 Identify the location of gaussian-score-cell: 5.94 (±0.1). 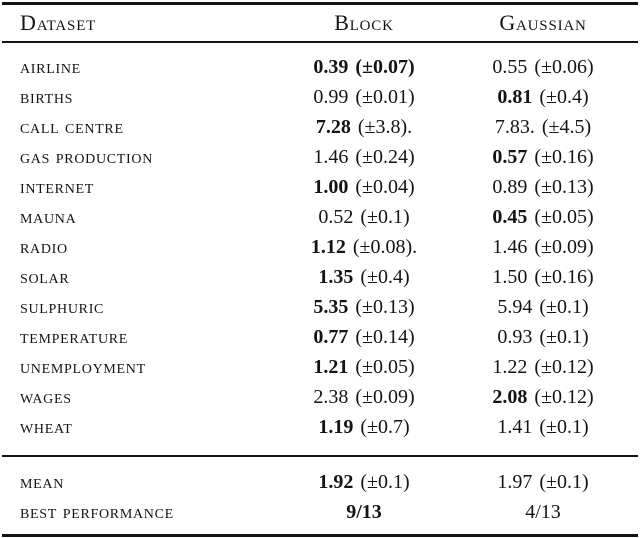
(543, 307).